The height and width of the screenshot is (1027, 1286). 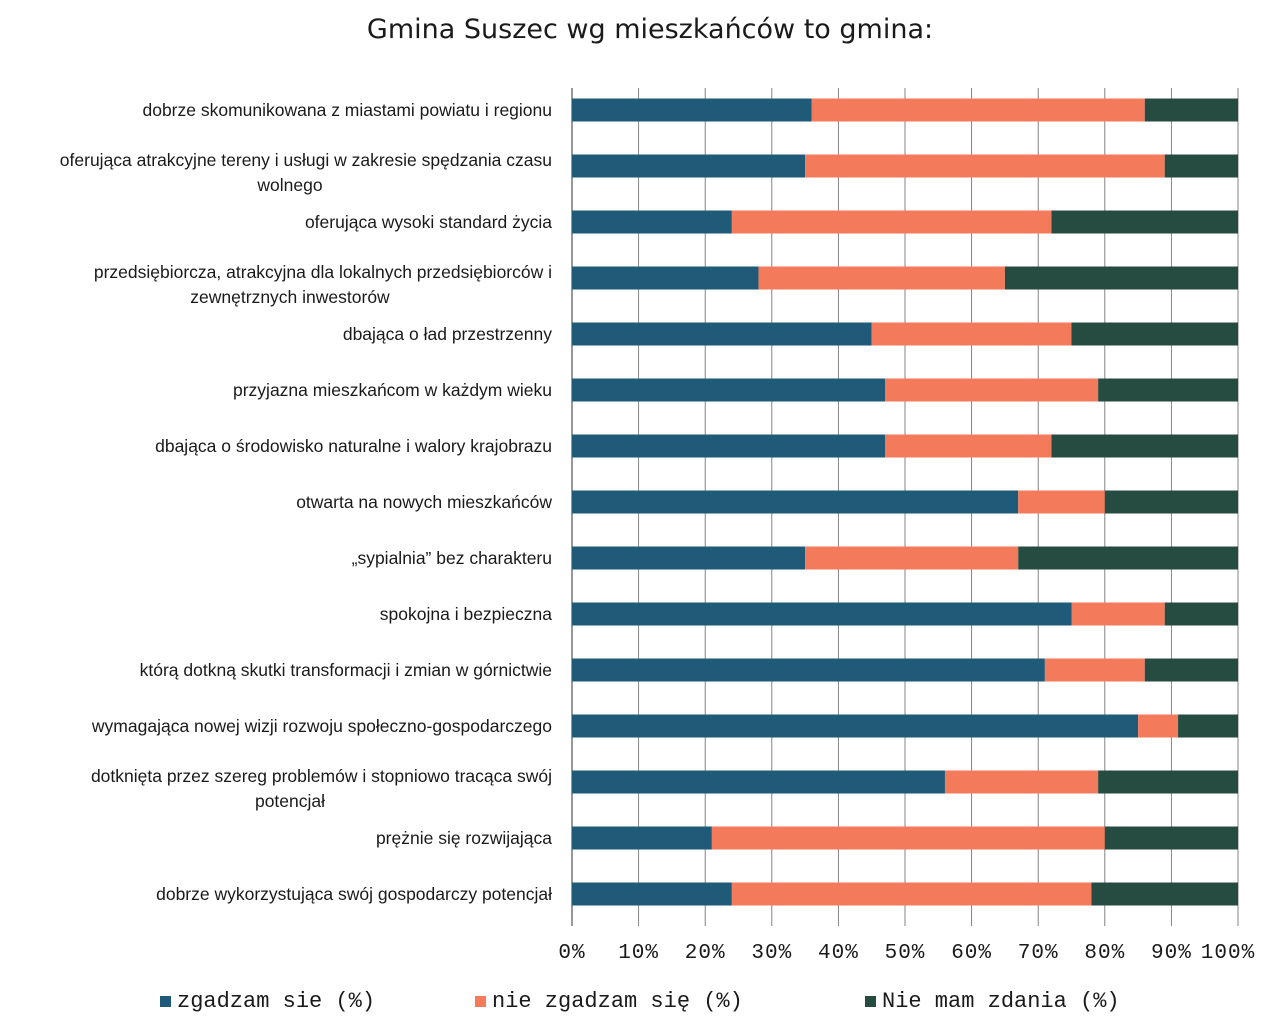 What do you see at coordinates (617, 1001) in the screenshot?
I see `legend-label: nie zgadzam się (%)` at bounding box center [617, 1001].